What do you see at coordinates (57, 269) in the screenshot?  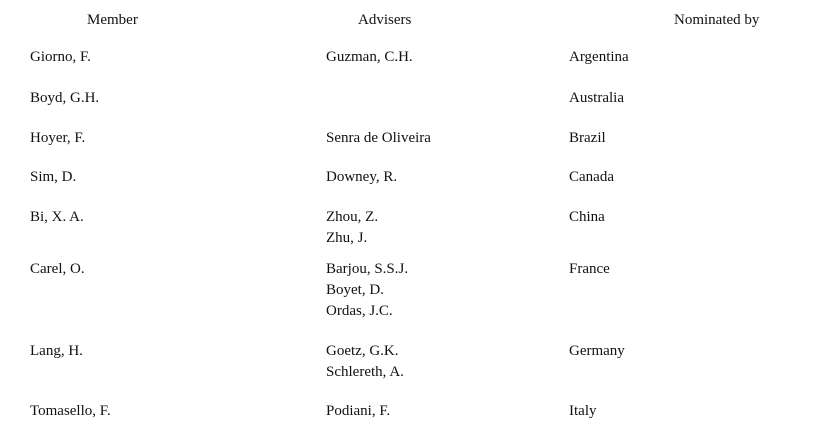 I see `member-cell: Carel, O.` at bounding box center [57, 269].